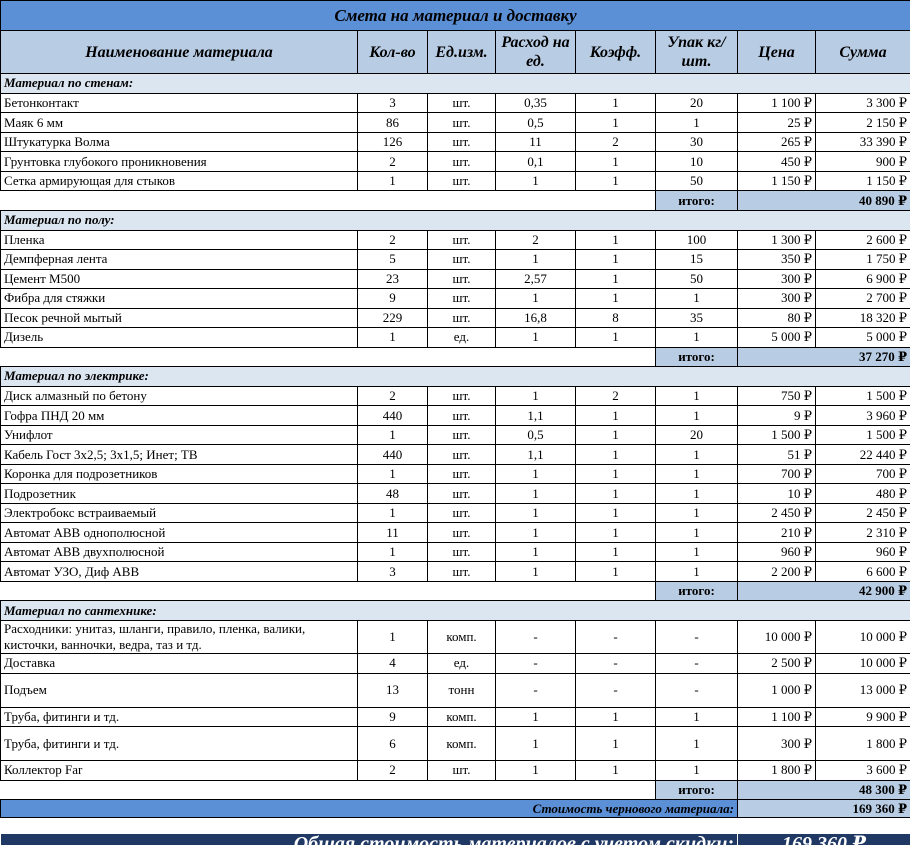 The height and width of the screenshot is (845, 910). Describe the element at coordinates (455, 415) in the screenshot. I see `item-row: Гофра ПНД 20 мм 440 шт. 1,1 1 1 9 ₽3 960 ₽` at that location.